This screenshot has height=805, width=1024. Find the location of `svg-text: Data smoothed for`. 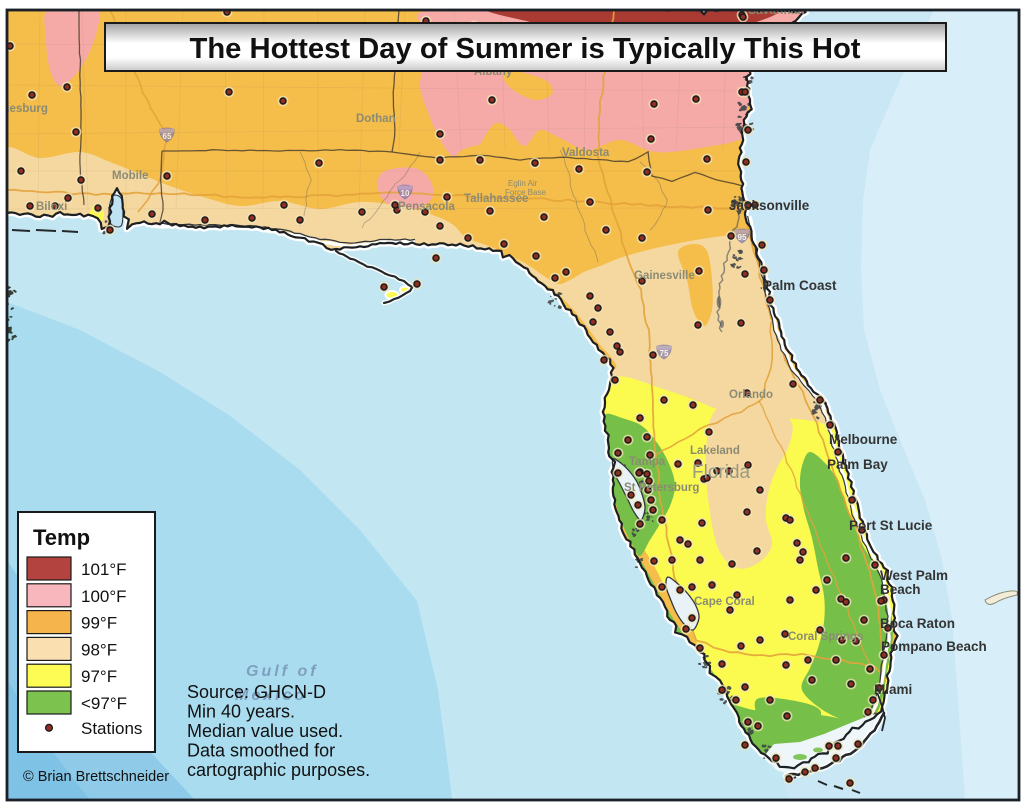

svg-text: Data smoothed for is located at coordinates (261, 751).